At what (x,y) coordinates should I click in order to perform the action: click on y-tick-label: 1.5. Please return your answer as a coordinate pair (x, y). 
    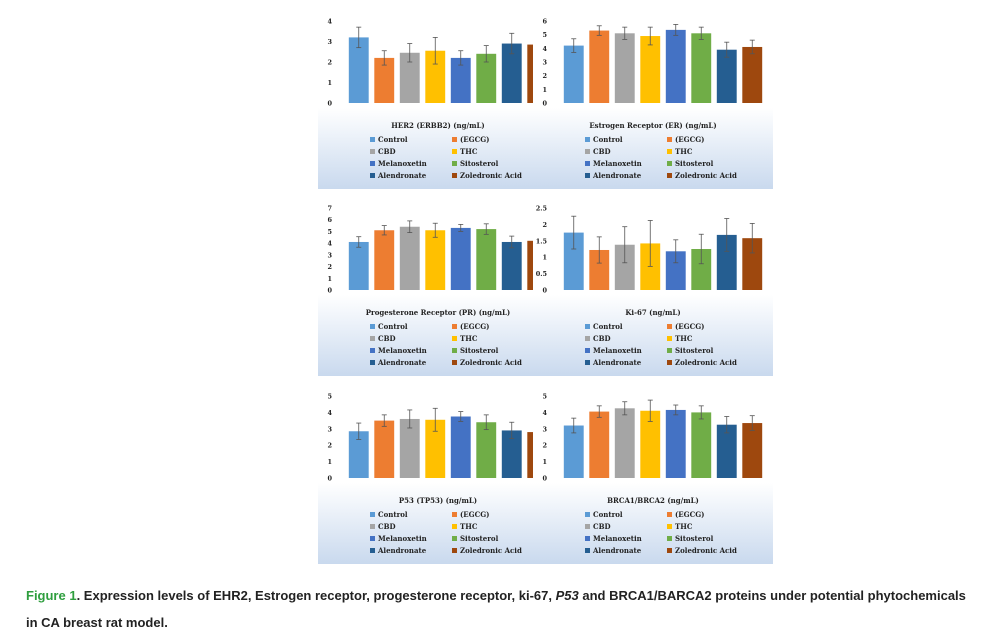
    Looking at the image, I should click on (542, 241).